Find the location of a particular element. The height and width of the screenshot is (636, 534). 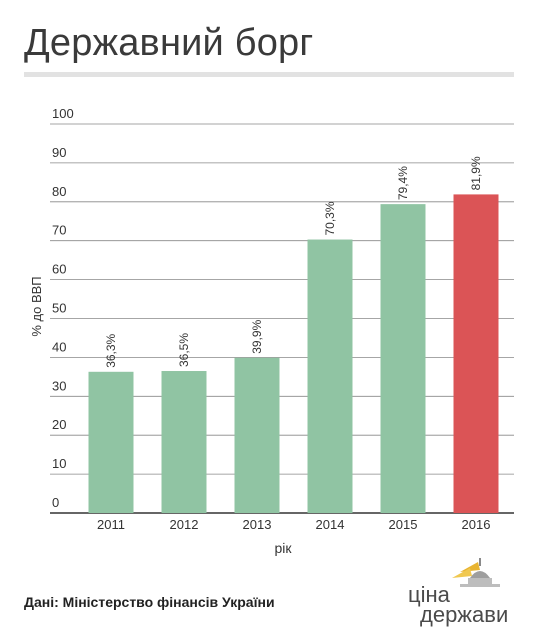

data-label: 36,3% is located at coordinates (111, 350).